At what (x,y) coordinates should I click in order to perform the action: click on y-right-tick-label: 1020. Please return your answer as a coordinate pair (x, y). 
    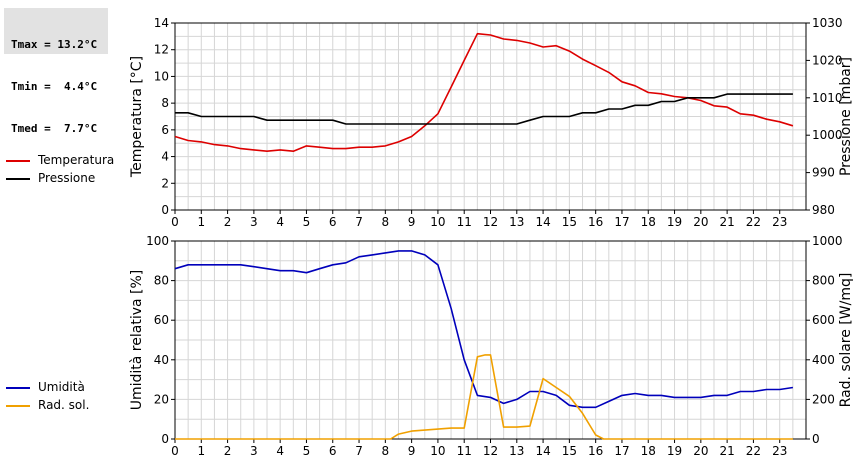
    Looking at the image, I should click on (827, 60).